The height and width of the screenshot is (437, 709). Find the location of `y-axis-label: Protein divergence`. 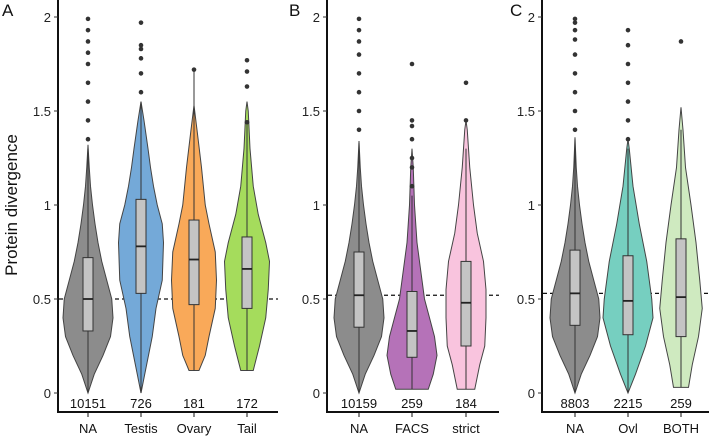

y-axis-label: Protein divergence is located at coordinates (11, 205).